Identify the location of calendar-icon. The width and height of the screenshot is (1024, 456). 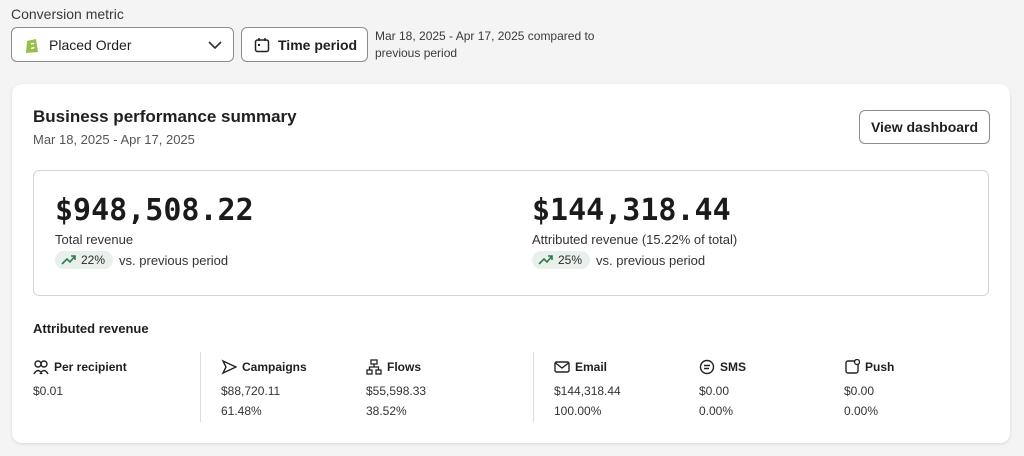
(262, 44).